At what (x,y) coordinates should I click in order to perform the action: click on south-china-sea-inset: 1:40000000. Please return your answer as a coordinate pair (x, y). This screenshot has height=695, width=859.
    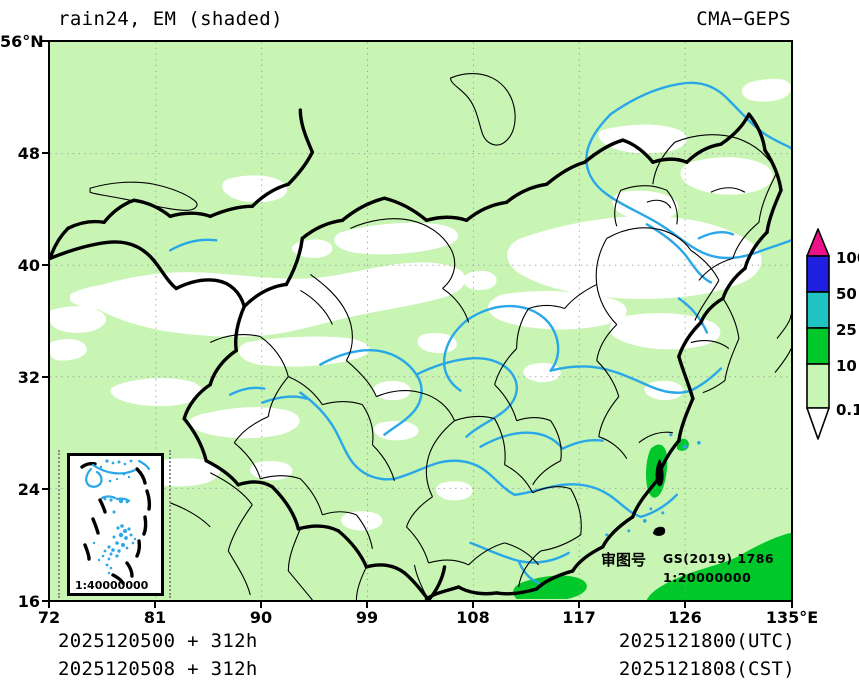
    Looking at the image, I should click on (115, 524).